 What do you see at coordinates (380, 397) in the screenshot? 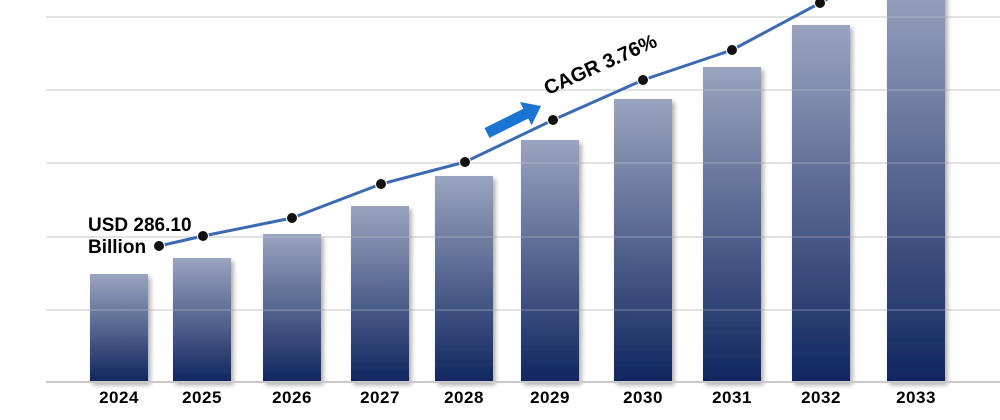
I see `x-axis-label-2027: 2027` at bounding box center [380, 397].